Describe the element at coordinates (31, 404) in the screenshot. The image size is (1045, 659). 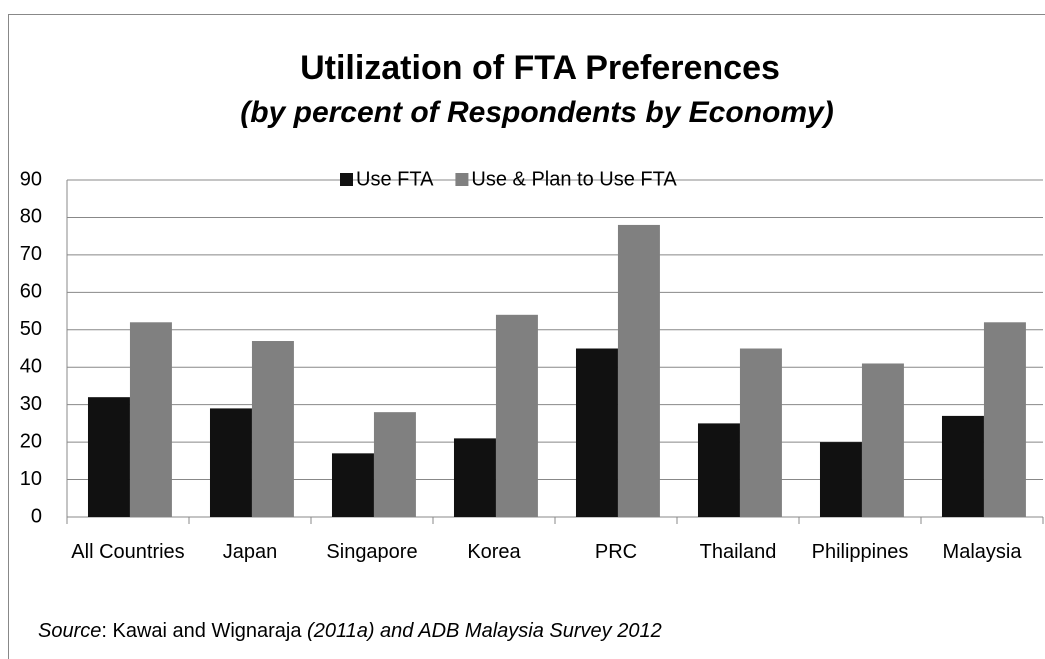
I see `y-tick-label: 30` at that location.